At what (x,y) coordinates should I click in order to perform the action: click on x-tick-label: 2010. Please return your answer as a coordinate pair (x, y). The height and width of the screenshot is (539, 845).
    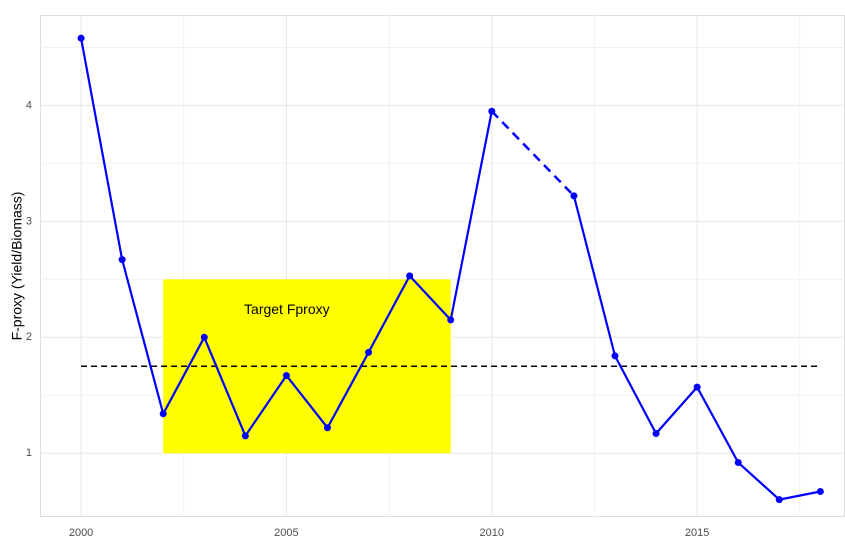
    Looking at the image, I should click on (492, 533).